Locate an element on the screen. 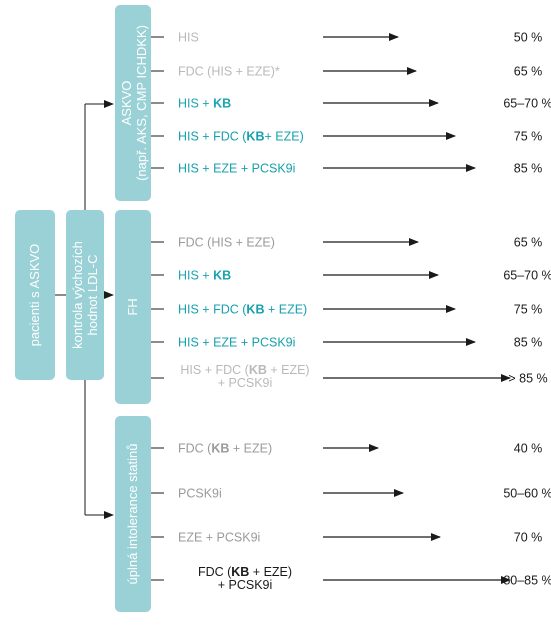  intolerance-box is located at coordinates (133, 514).